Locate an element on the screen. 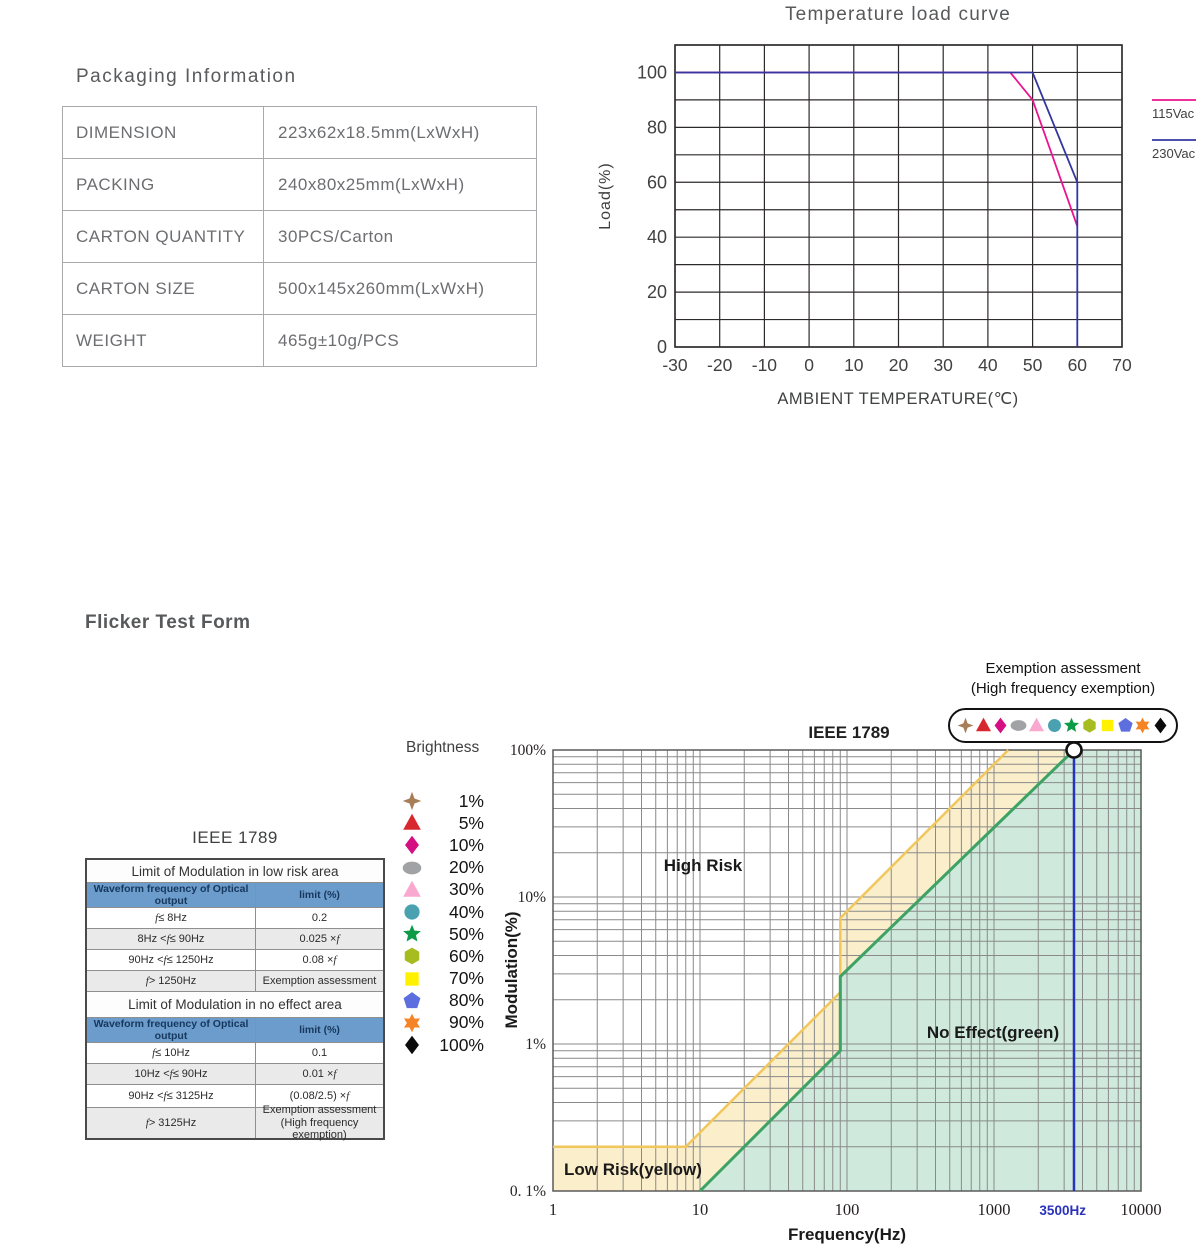 The image size is (1200, 1247). ieee-table-header-frequency: Waveform frequency of Optical output is located at coordinates (171, 895).